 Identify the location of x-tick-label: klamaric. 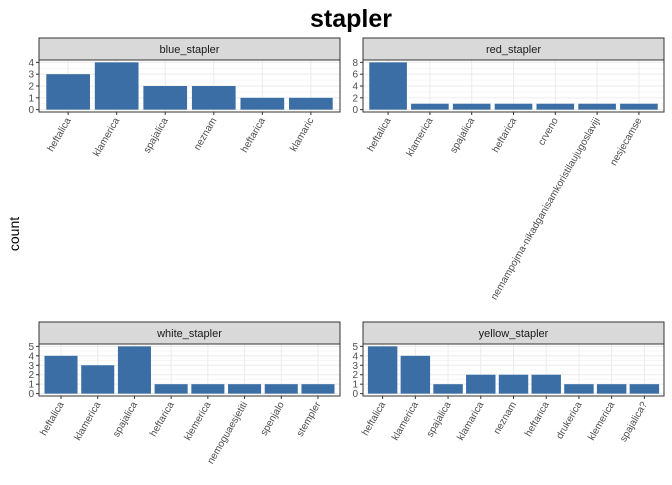
(302, 135).